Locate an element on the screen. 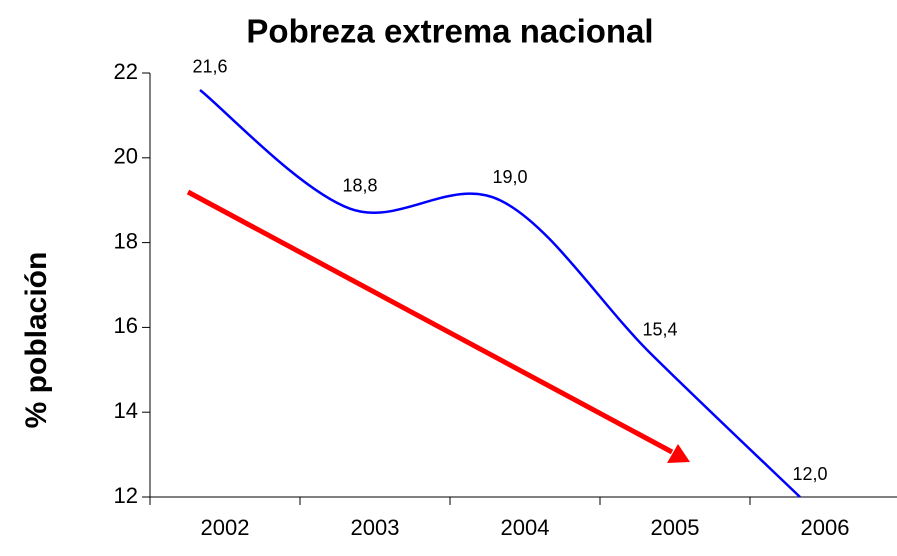  x-tick-label: 2004 is located at coordinates (525, 527).